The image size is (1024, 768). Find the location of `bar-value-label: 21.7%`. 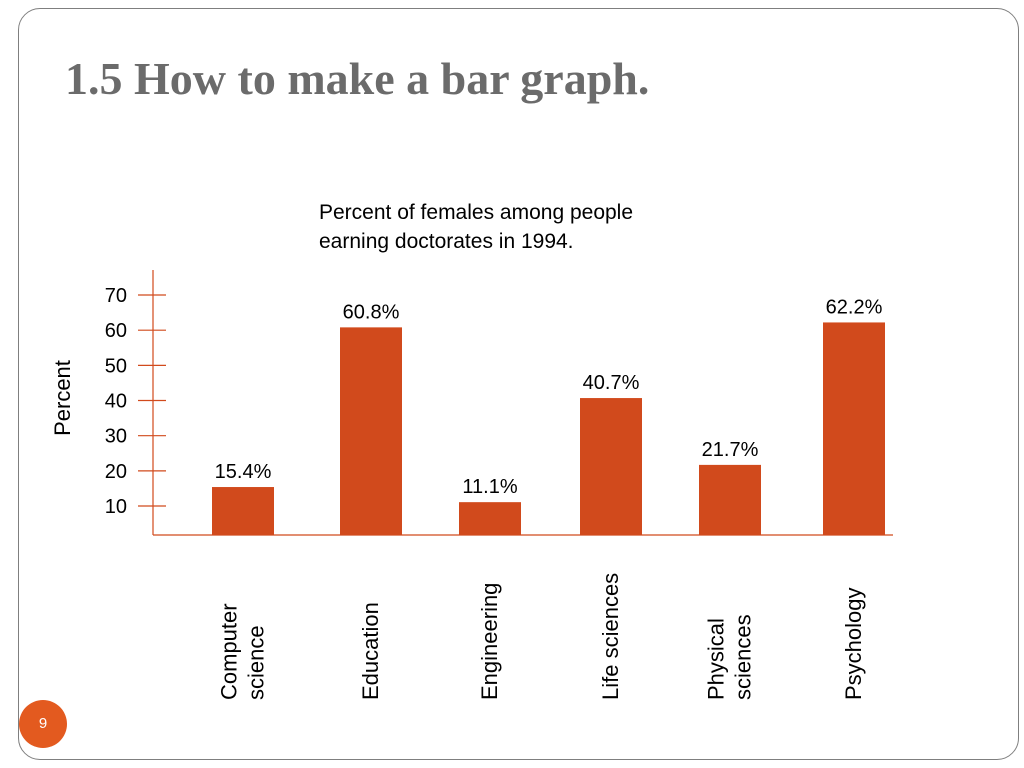

bar-value-label: 21.7% is located at coordinates (730, 450).